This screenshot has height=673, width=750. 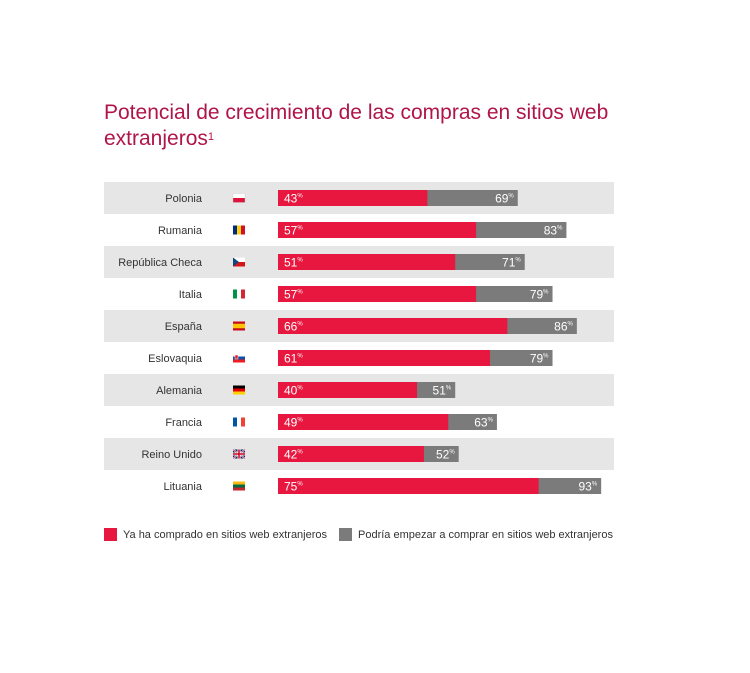 What do you see at coordinates (346, 534) in the screenshot?
I see `legend-swatch-gray` at bounding box center [346, 534].